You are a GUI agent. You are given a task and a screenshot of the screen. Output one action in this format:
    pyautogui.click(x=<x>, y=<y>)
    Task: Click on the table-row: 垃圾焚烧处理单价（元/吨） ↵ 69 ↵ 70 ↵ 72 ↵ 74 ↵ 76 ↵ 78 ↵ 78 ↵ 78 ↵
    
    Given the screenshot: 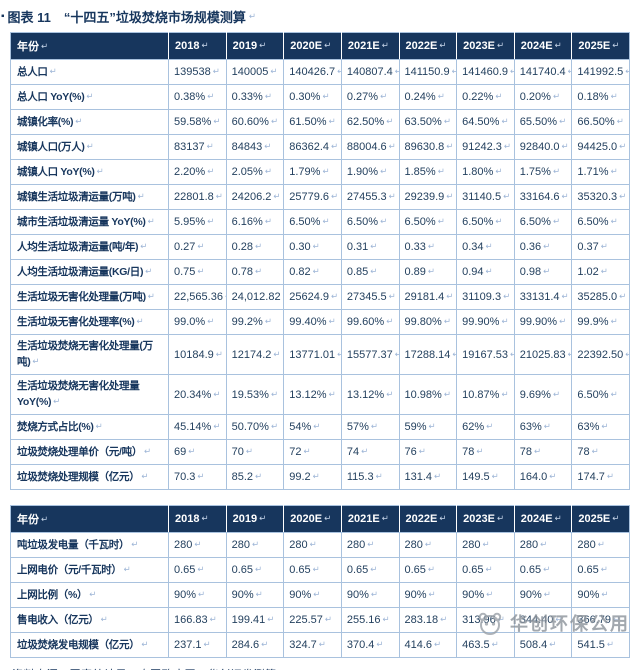 What is the action you would take?
    pyautogui.click(x=320, y=452)
    